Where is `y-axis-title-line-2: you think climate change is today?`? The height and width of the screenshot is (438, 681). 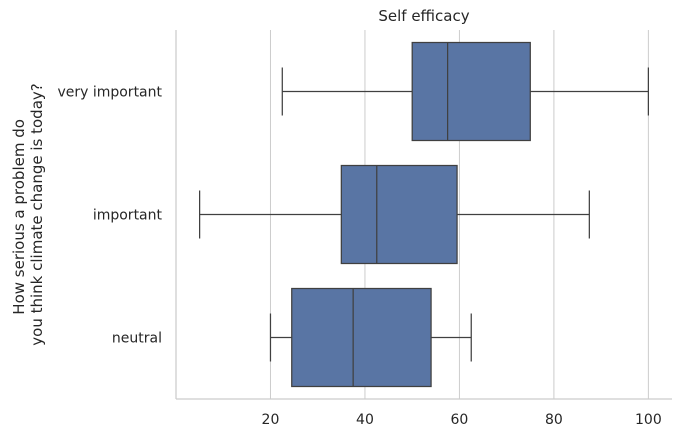
y-axis-title-line-2: you think climate change is today? is located at coordinates (37, 214).